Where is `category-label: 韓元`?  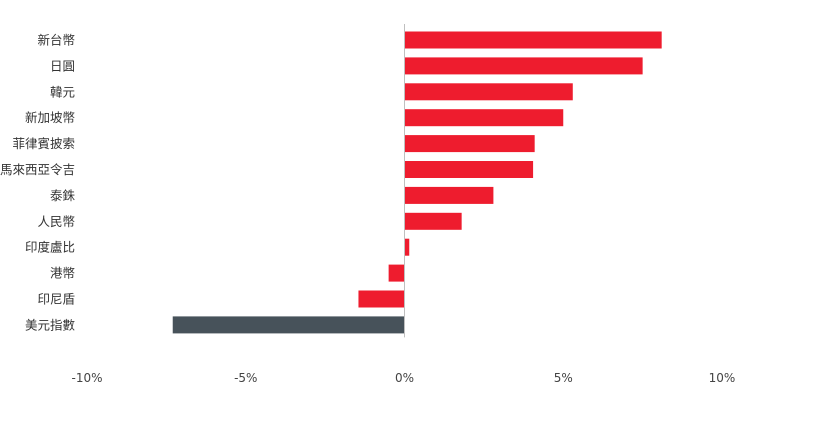
category-label: 韓元 is located at coordinates (62, 91).